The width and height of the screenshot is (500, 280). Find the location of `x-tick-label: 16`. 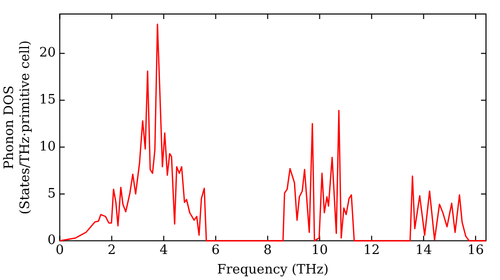

x-tick-label: 16 is located at coordinates (475, 250).